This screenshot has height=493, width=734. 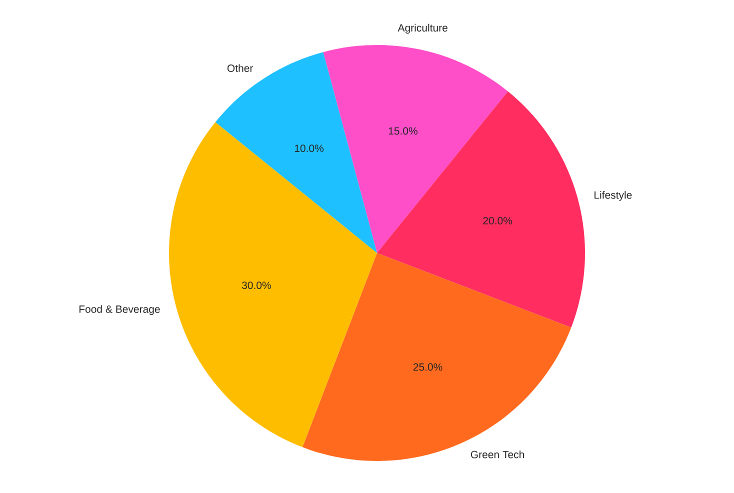 What do you see at coordinates (256, 286) in the screenshot?
I see `data-label: 30.0%` at bounding box center [256, 286].